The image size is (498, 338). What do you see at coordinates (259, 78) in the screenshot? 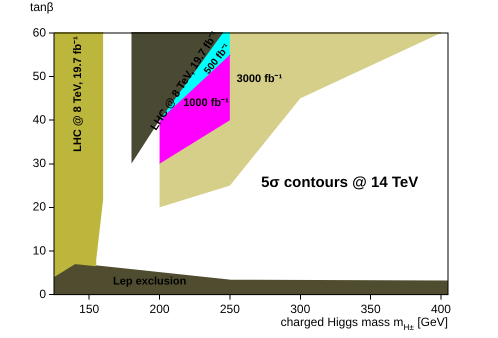
I see `series-label: 3000 fb⁻¹` at bounding box center [259, 78].